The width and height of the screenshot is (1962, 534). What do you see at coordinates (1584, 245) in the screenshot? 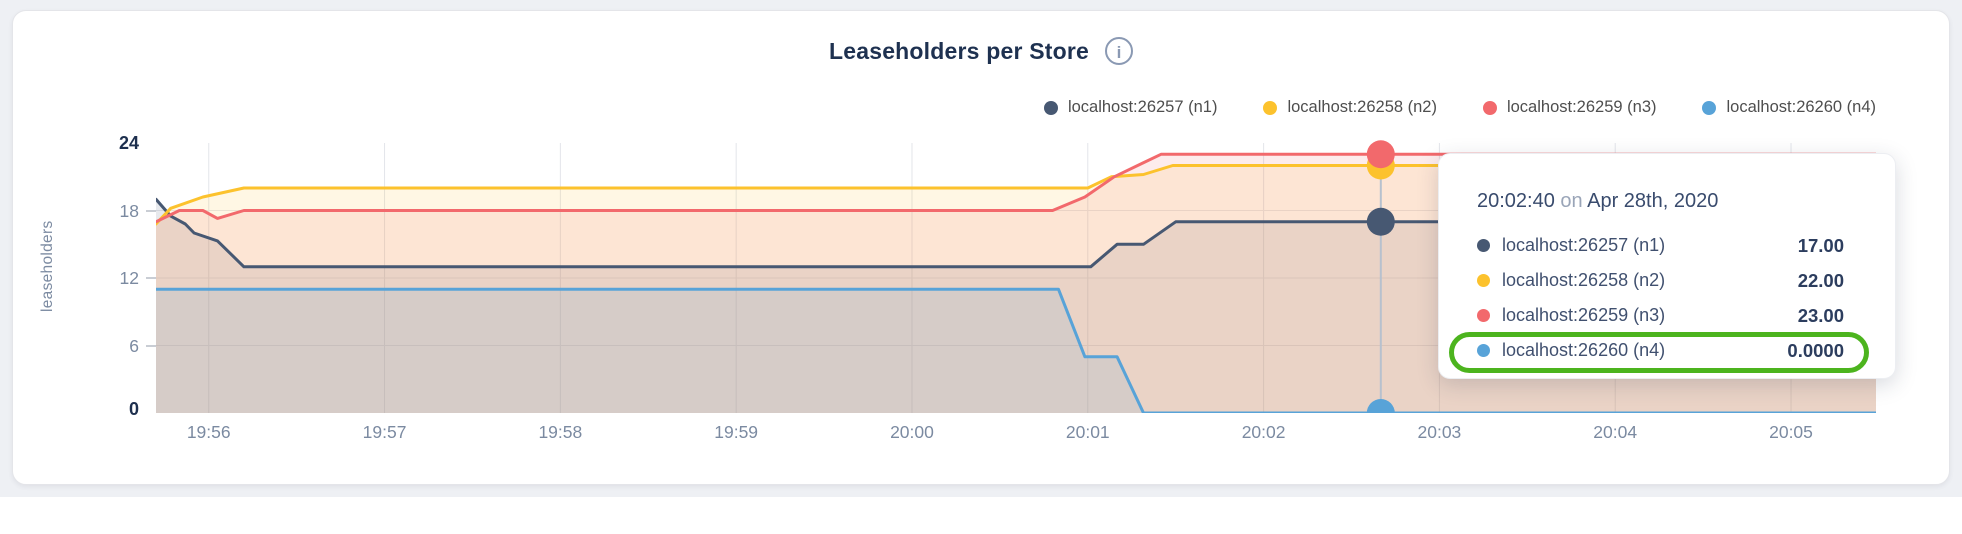
I see `tooltip-series-name: localhost:26257 (n1)` at bounding box center [1584, 245].